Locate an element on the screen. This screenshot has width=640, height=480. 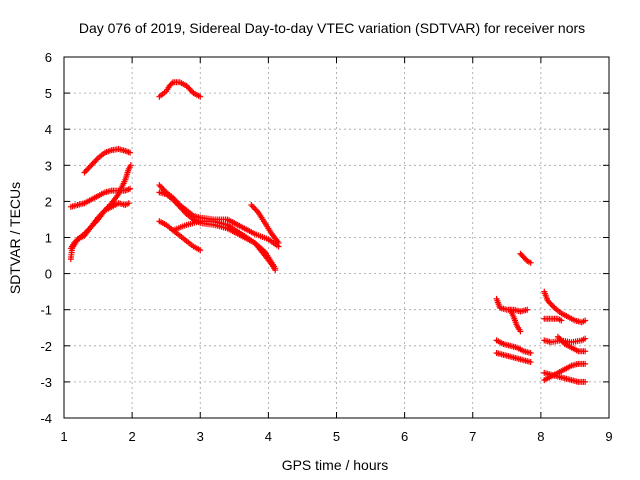
series-track-e is located at coordinates (180, 89).